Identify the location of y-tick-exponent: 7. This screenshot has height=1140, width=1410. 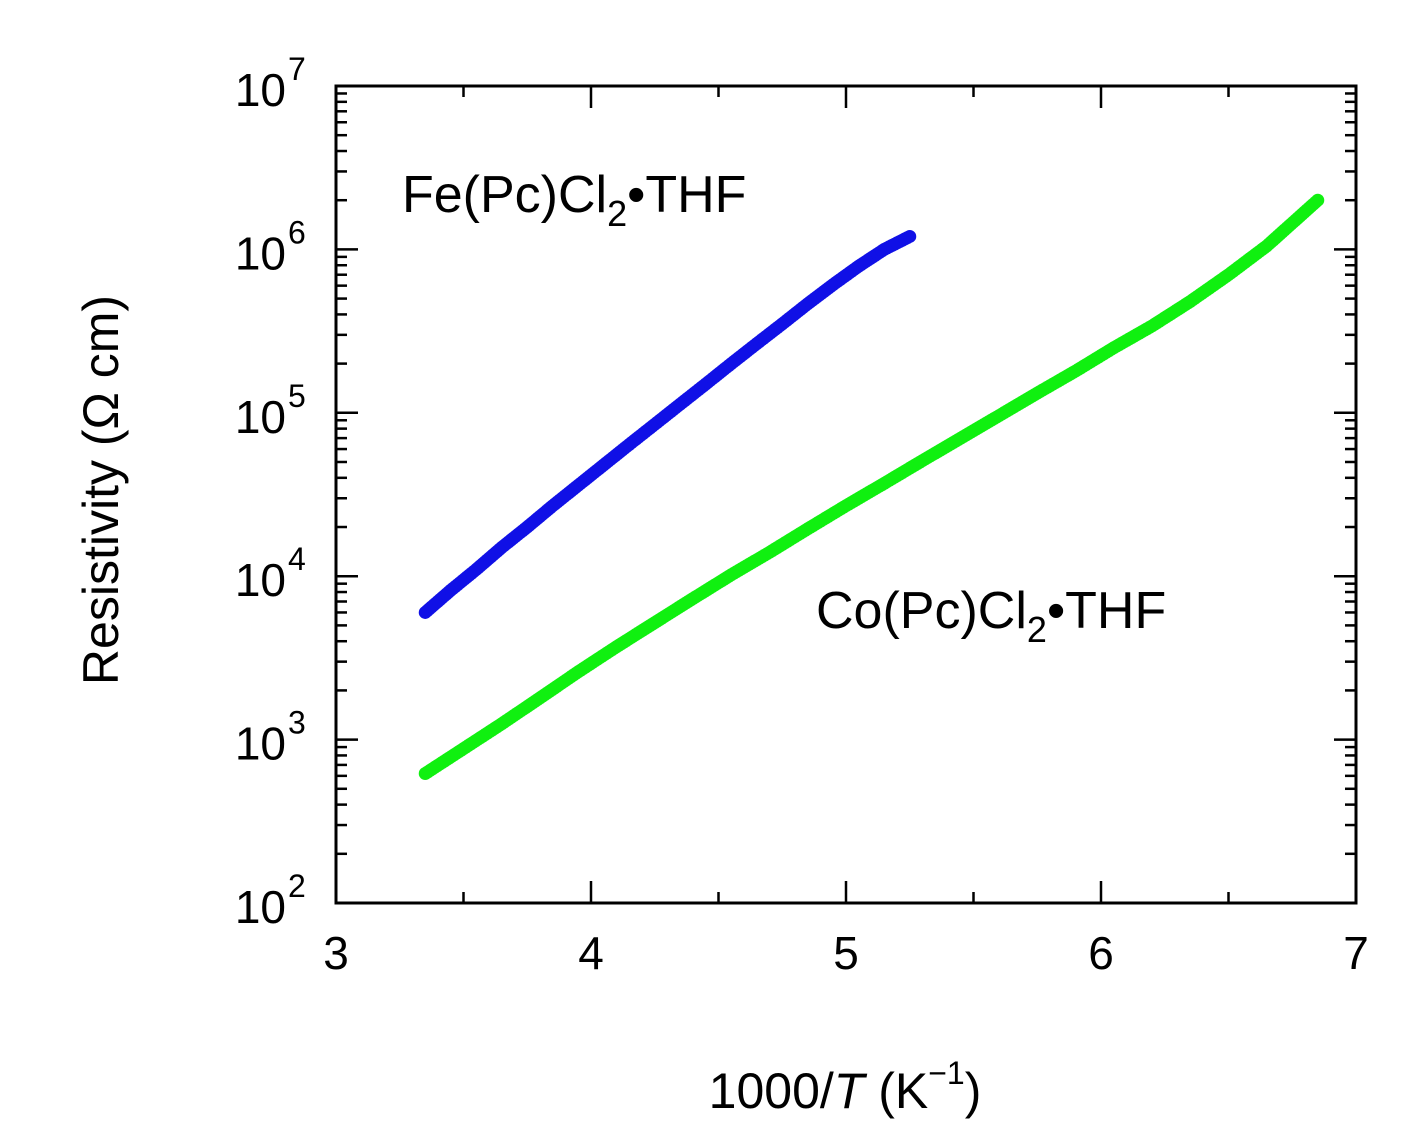
(297, 69).